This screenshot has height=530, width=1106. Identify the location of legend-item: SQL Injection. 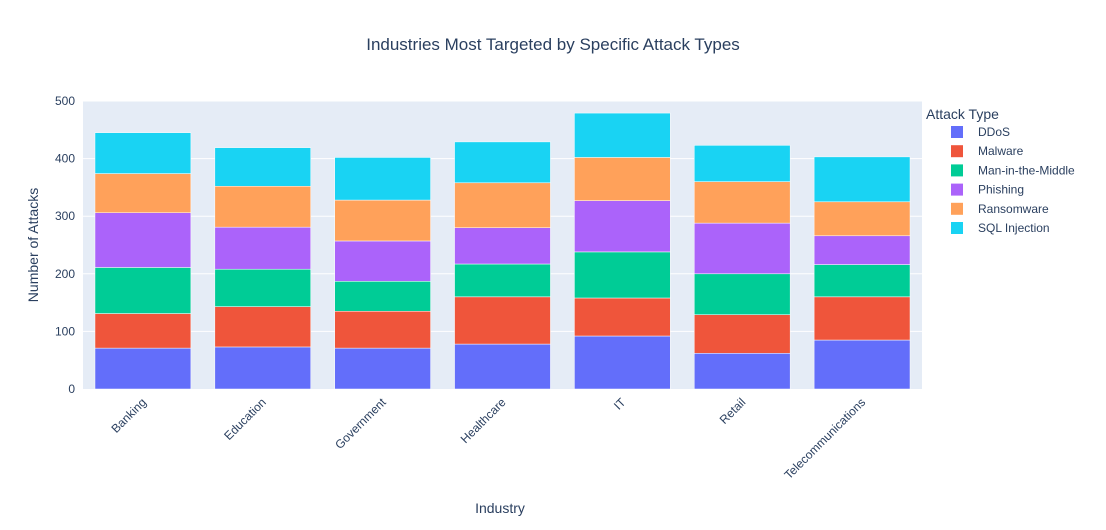
(1000, 228).